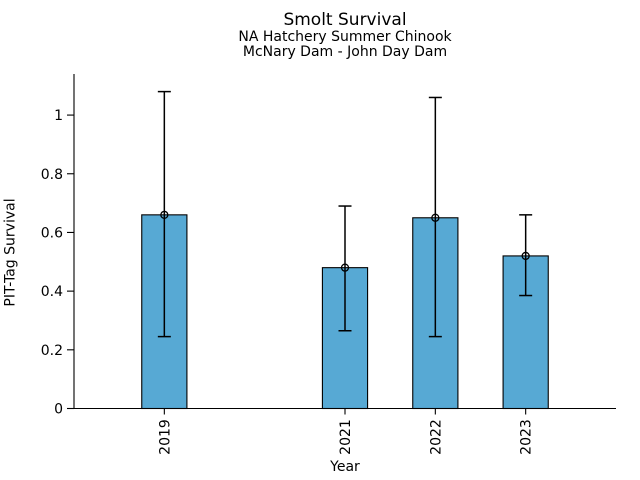  What do you see at coordinates (525, 256) in the screenshot?
I see `mean-marker-2023` at bounding box center [525, 256].